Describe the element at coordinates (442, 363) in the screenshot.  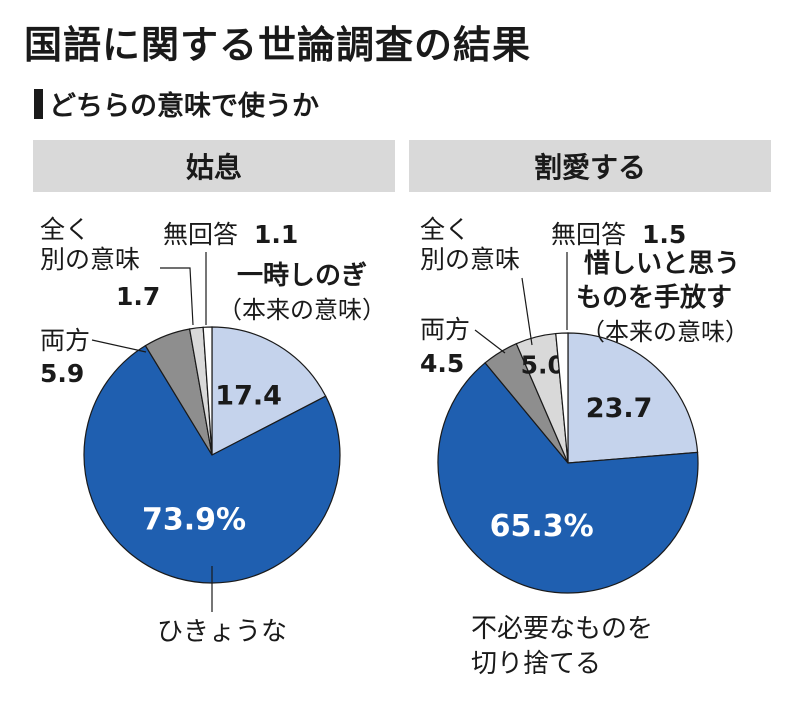
I see `right-both-value: 4.5` at that location.